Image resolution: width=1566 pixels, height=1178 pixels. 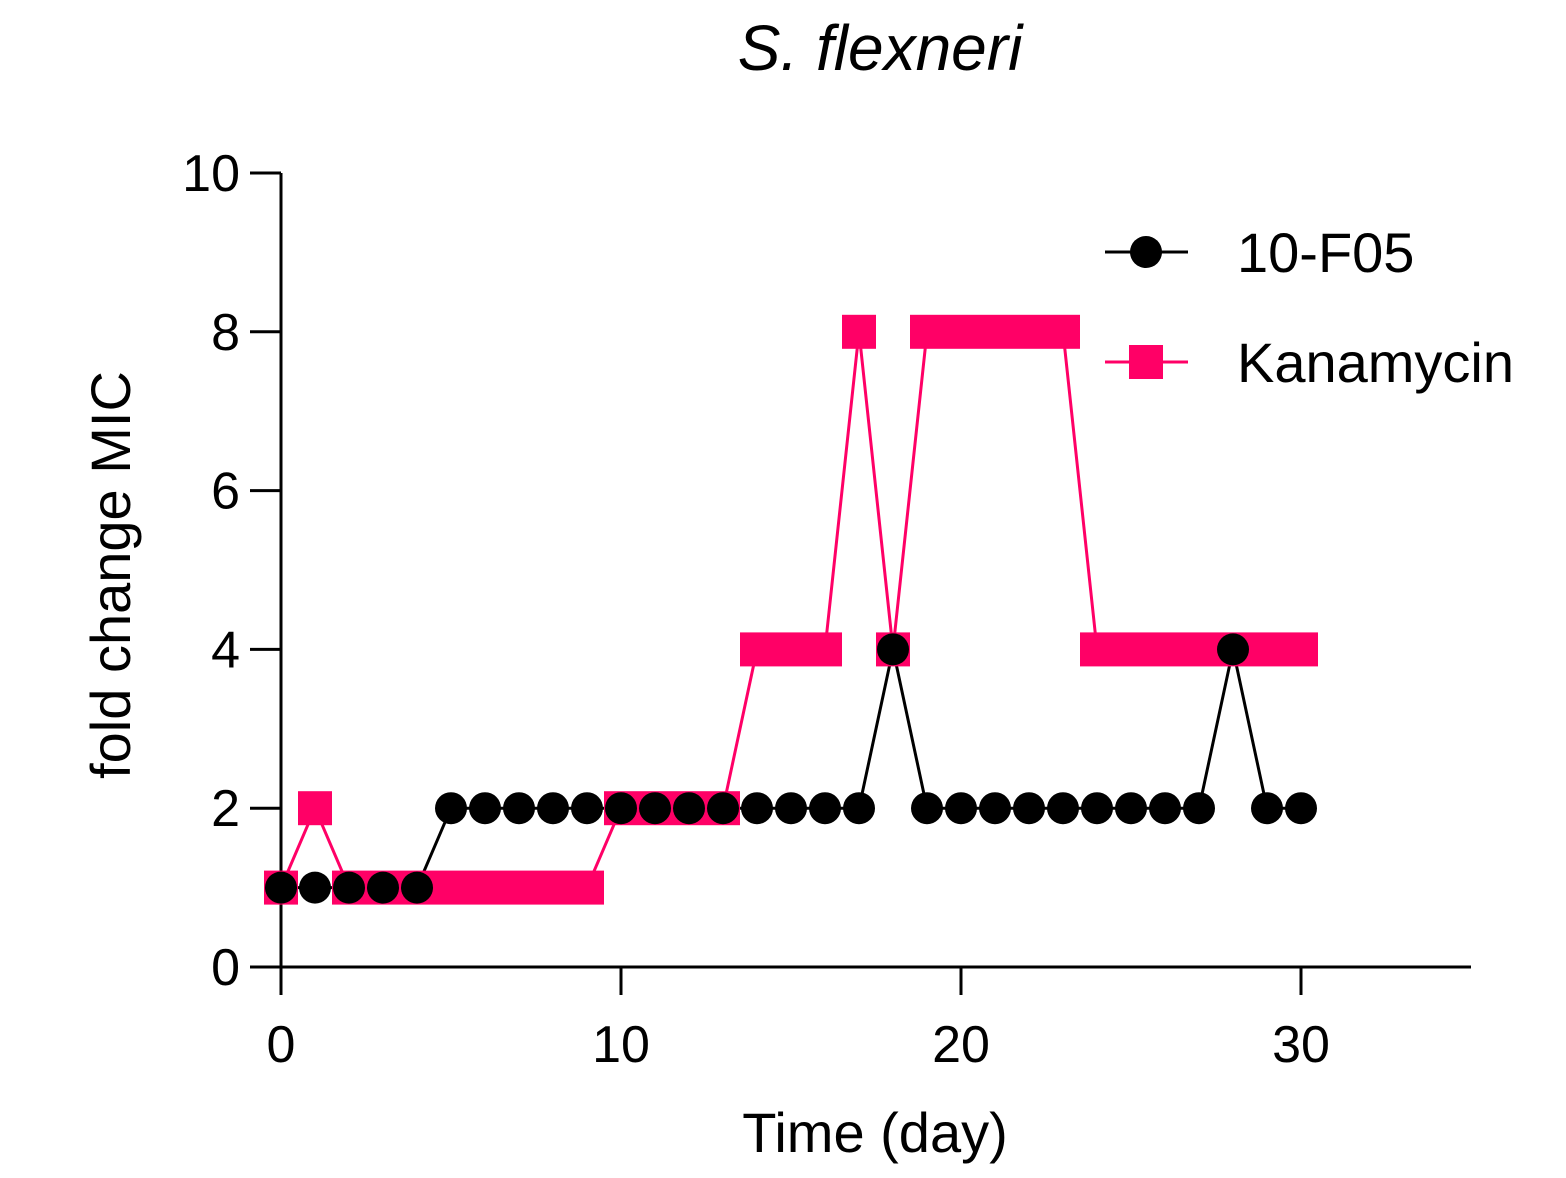 I want to click on legend-label-0: 10-F05, so click(x=1325, y=252).